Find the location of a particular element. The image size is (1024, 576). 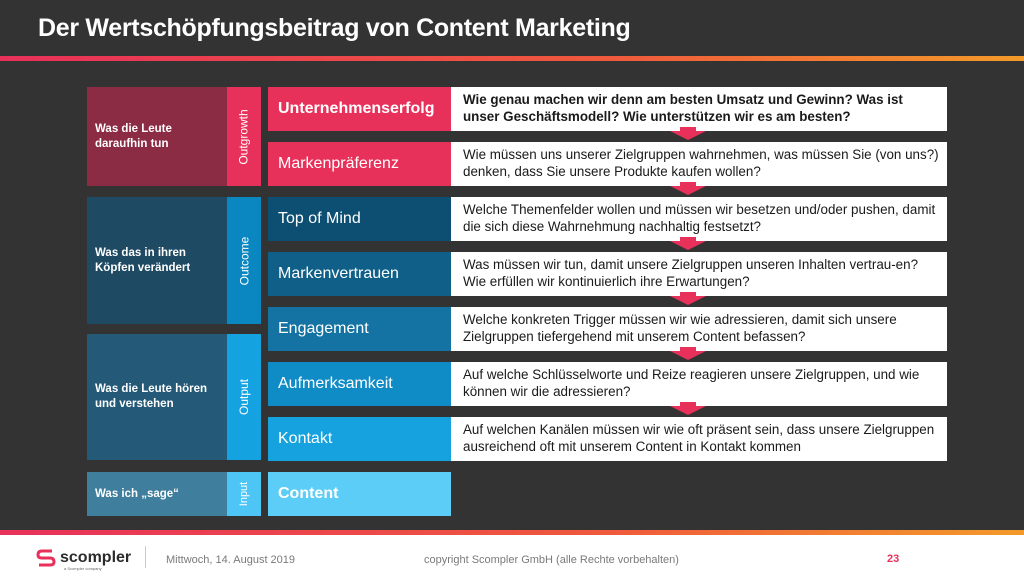

group-outgrowth-tag: Outgrowth is located at coordinates (244, 136).